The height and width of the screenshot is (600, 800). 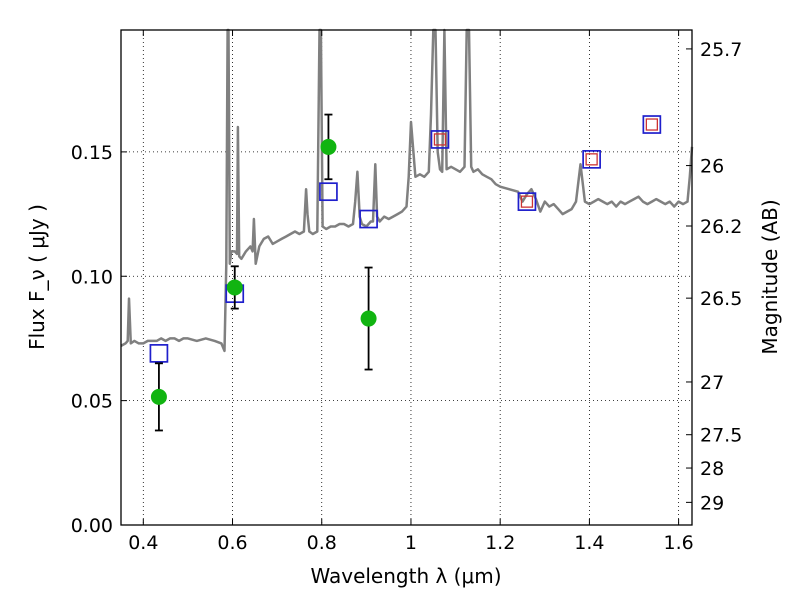 I want to click on y2-axis-title: Magnitude (AB), so click(x=770, y=276).